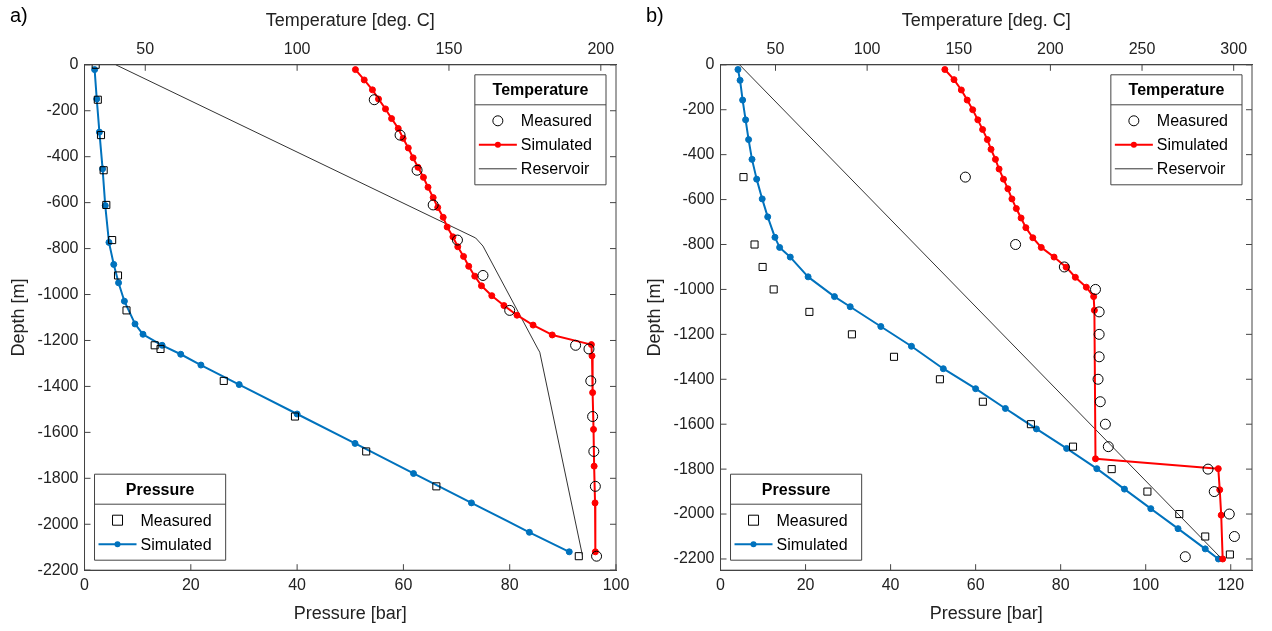 This screenshot has width=1272, height=631. I want to click on x-tick-label: 80, so click(509, 585).